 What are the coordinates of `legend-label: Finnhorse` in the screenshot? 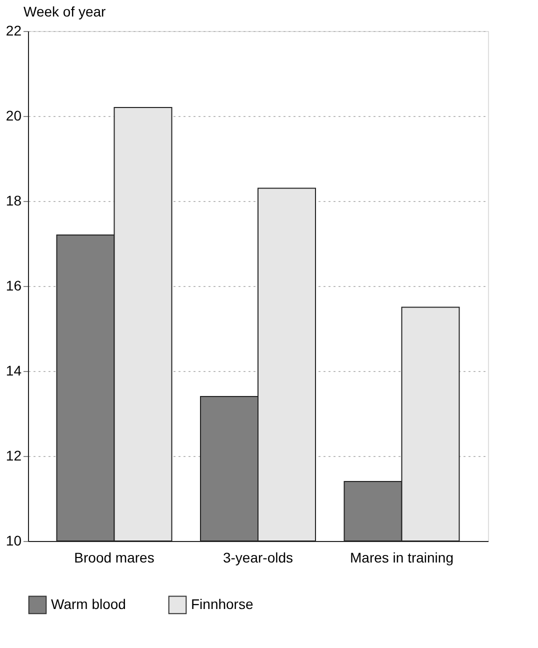 It's located at (222, 604).